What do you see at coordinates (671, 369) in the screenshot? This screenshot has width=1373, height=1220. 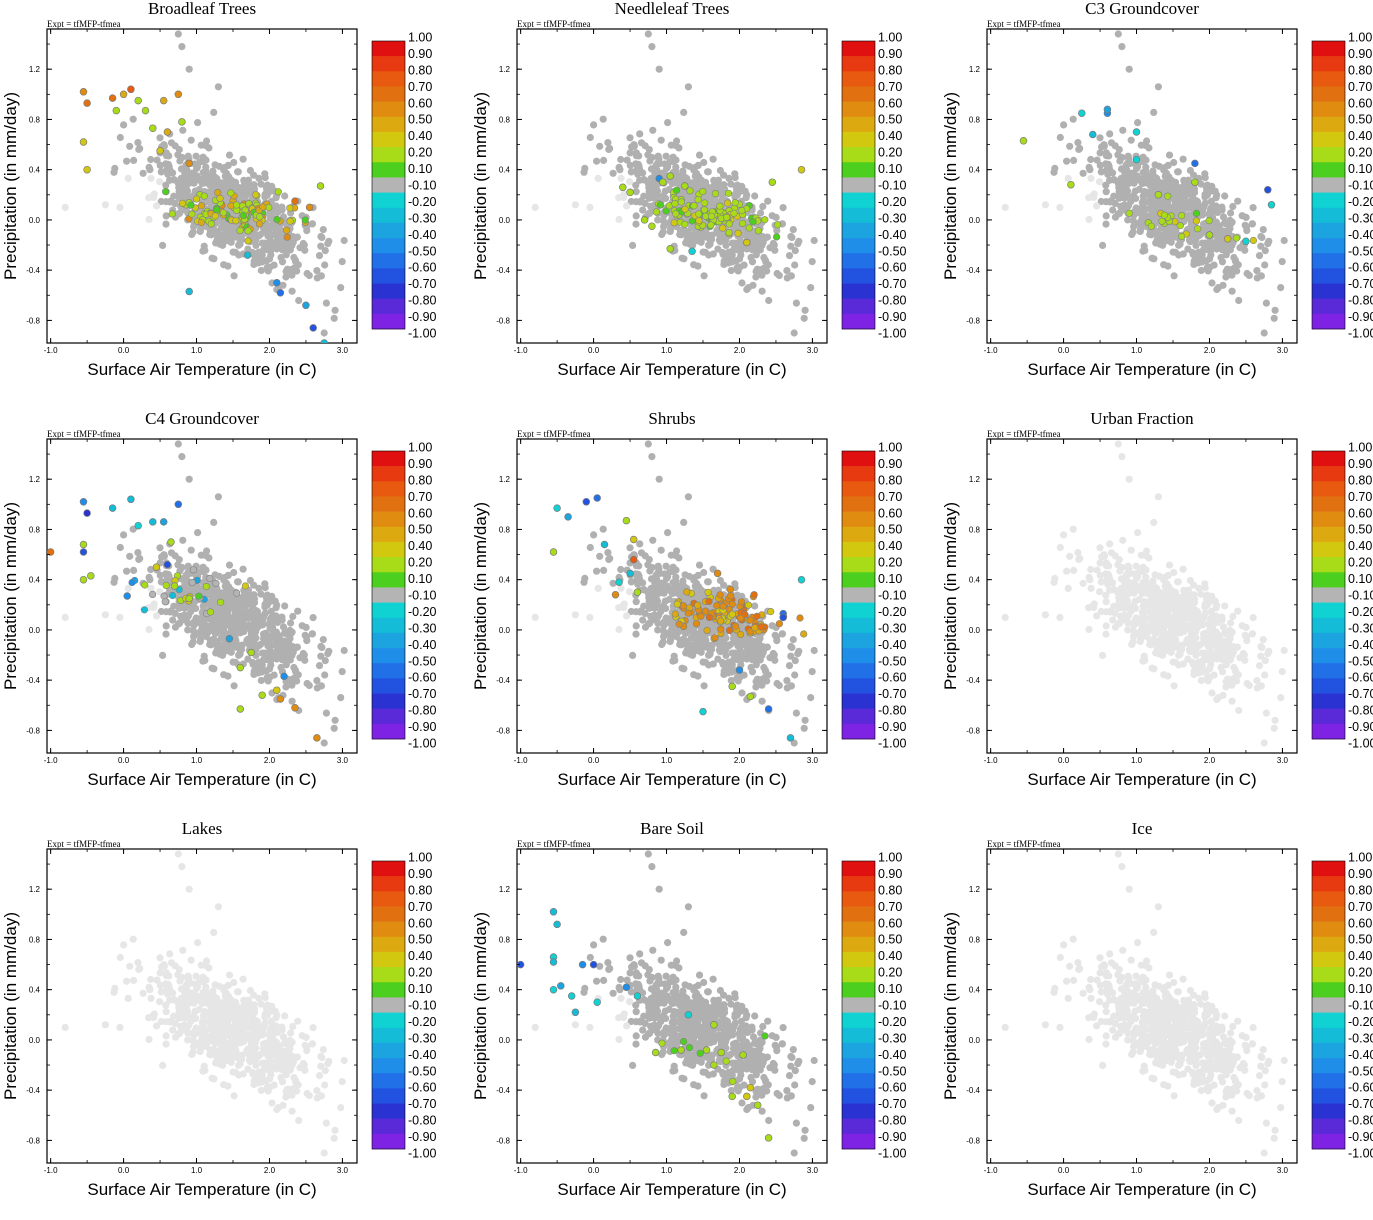 I see `x-axis-label: Surface Air Temperature (in C)` at bounding box center [671, 369].